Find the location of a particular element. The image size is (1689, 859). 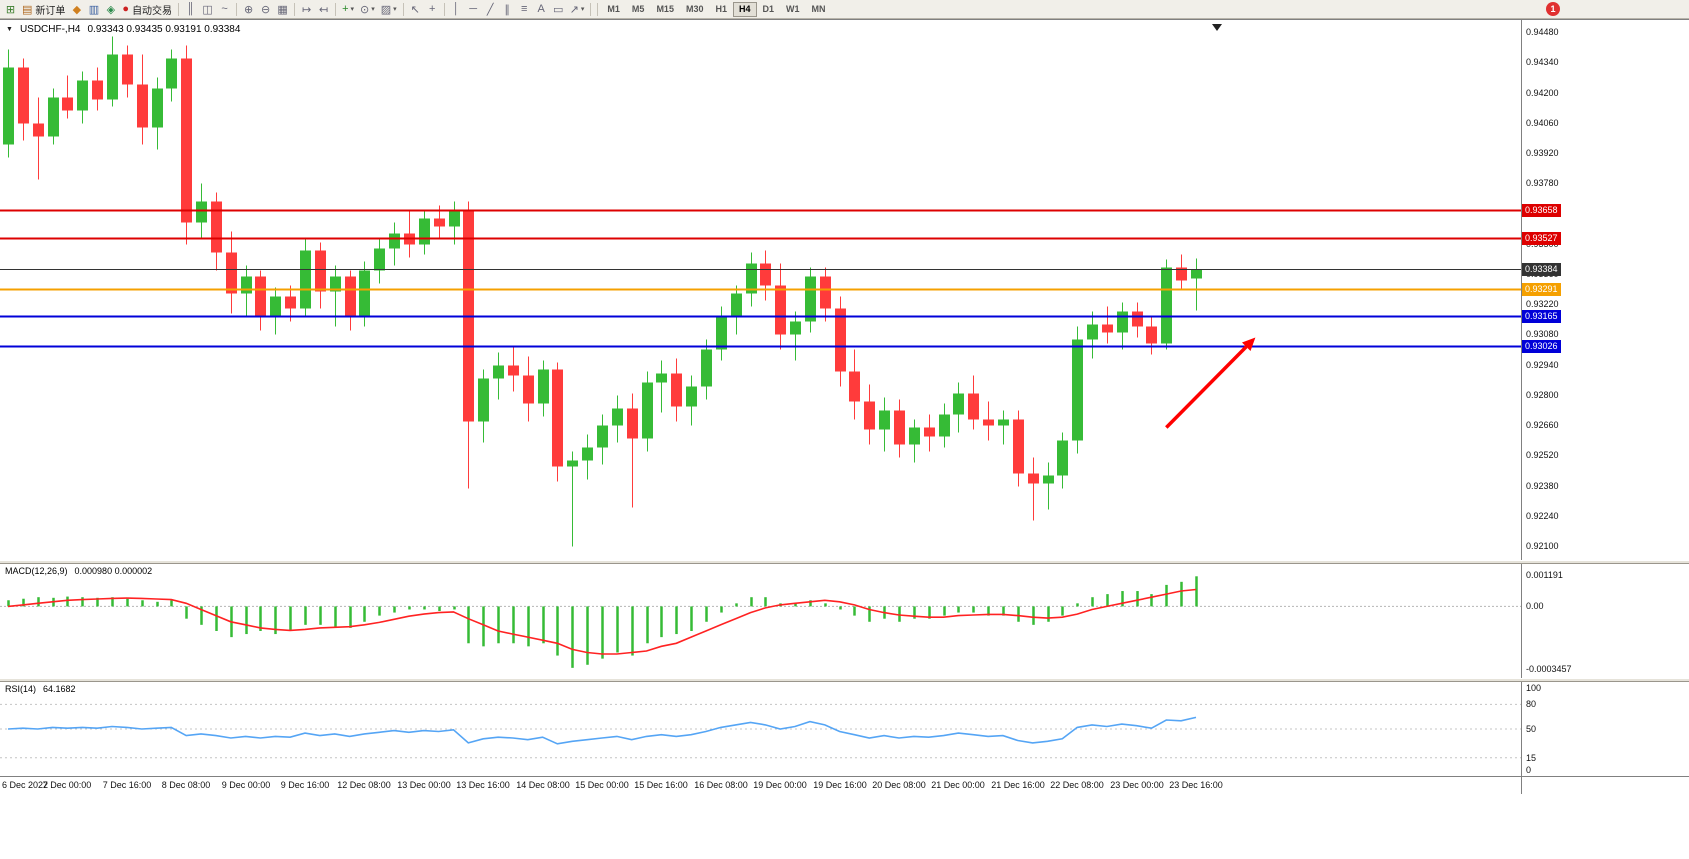

arrow-annotation is located at coordinates (1210, 383).